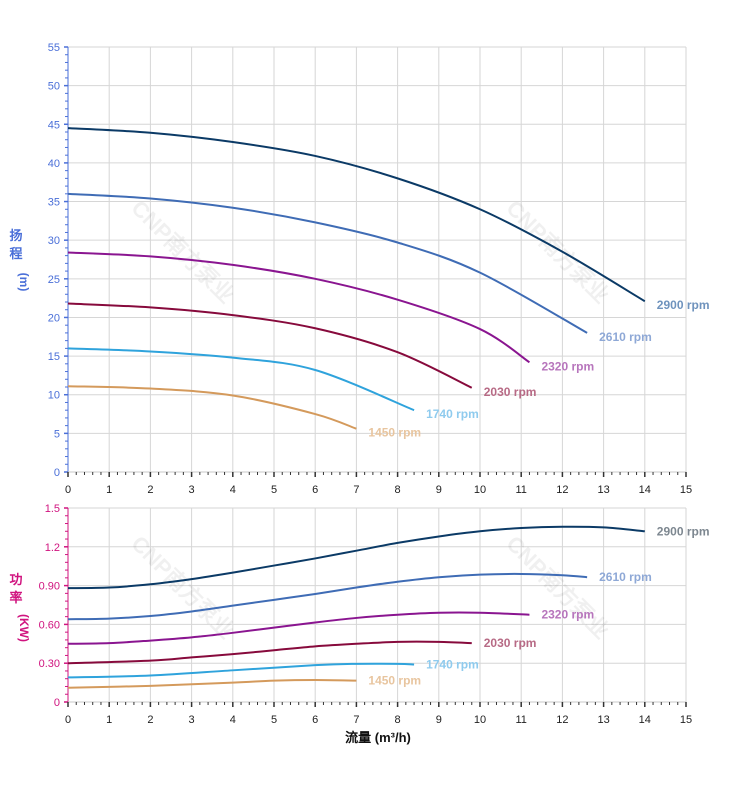  Describe the element at coordinates (57, 434) in the screenshot. I see `y-tick-label: 5` at that location.